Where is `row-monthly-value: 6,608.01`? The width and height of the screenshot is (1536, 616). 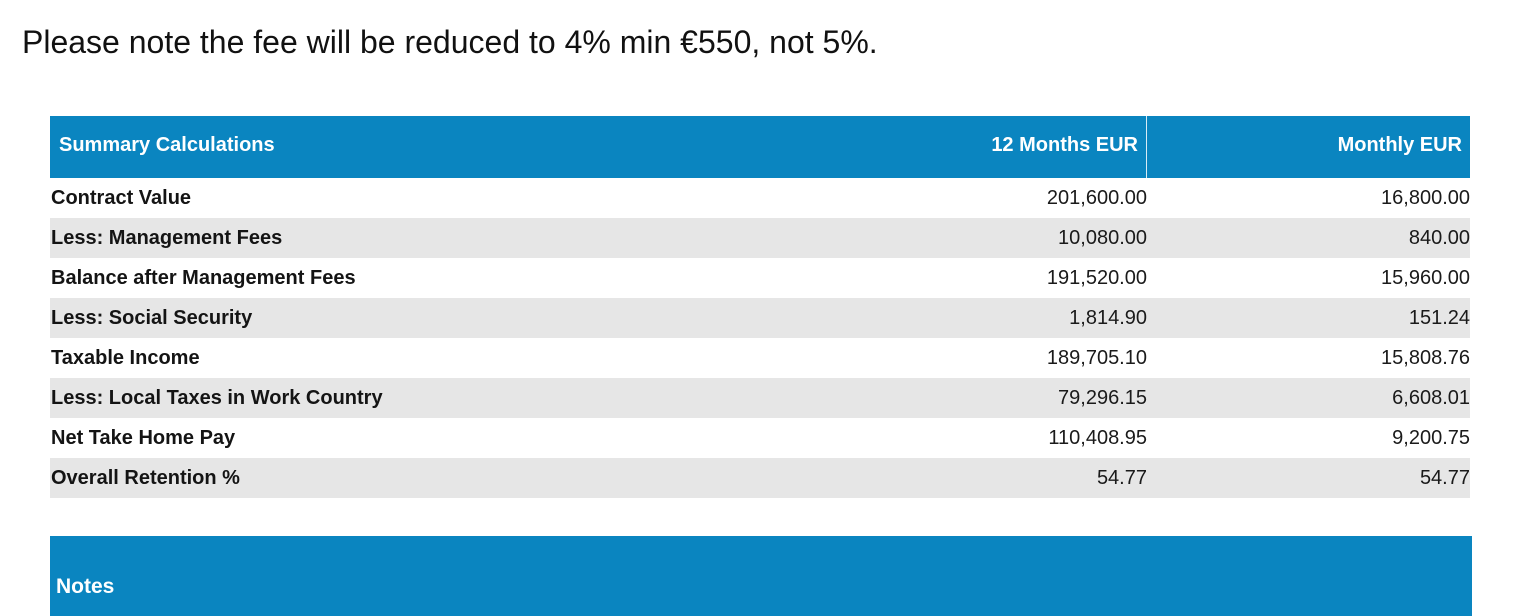
row-monthly-value: 6,608.01 is located at coordinates (1431, 397).